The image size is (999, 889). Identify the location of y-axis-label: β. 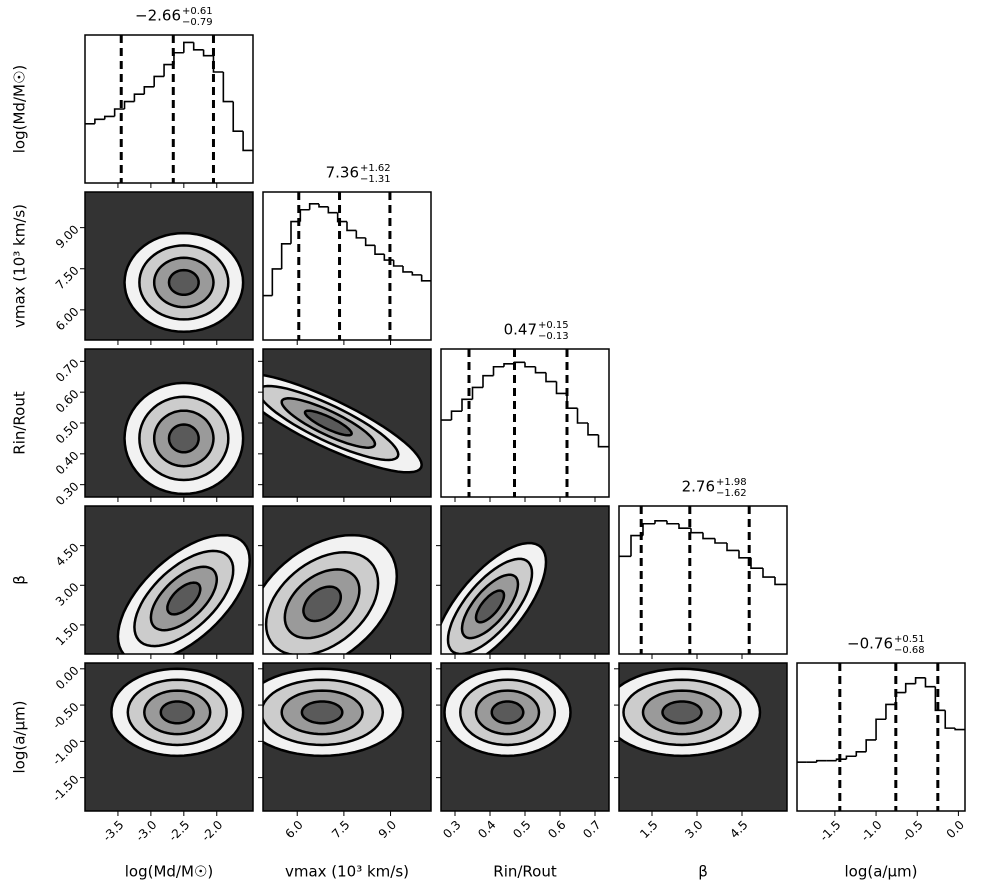
(20, 580).